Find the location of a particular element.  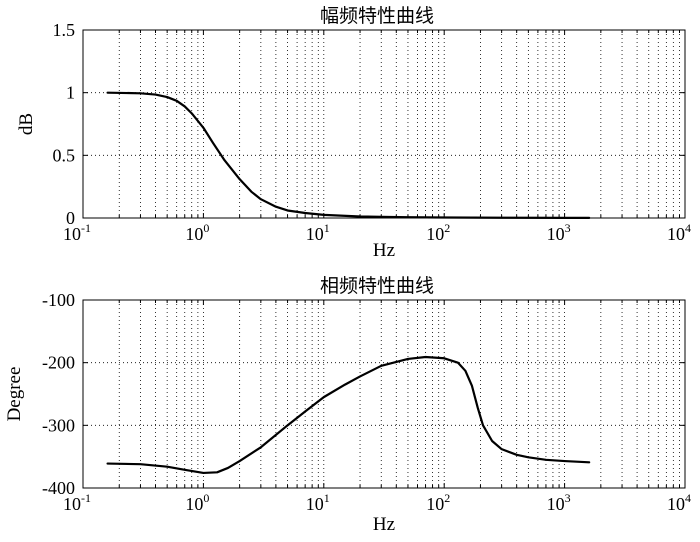

phase-y-axis-label: Degree is located at coordinates (14, 394).